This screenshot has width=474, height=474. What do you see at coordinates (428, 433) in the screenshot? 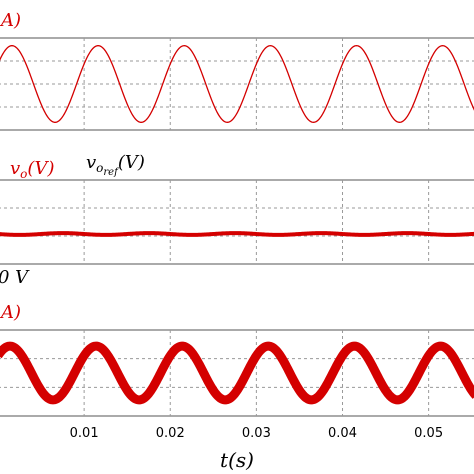
I see `x-tick-label: 0.05` at bounding box center [428, 433].